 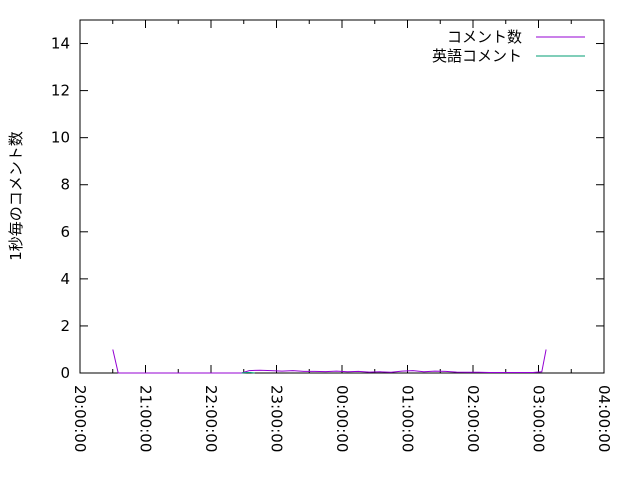 What do you see at coordinates (65, 326) in the screenshot?
I see `y-tick-label: 2` at bounding box center [65, 326].